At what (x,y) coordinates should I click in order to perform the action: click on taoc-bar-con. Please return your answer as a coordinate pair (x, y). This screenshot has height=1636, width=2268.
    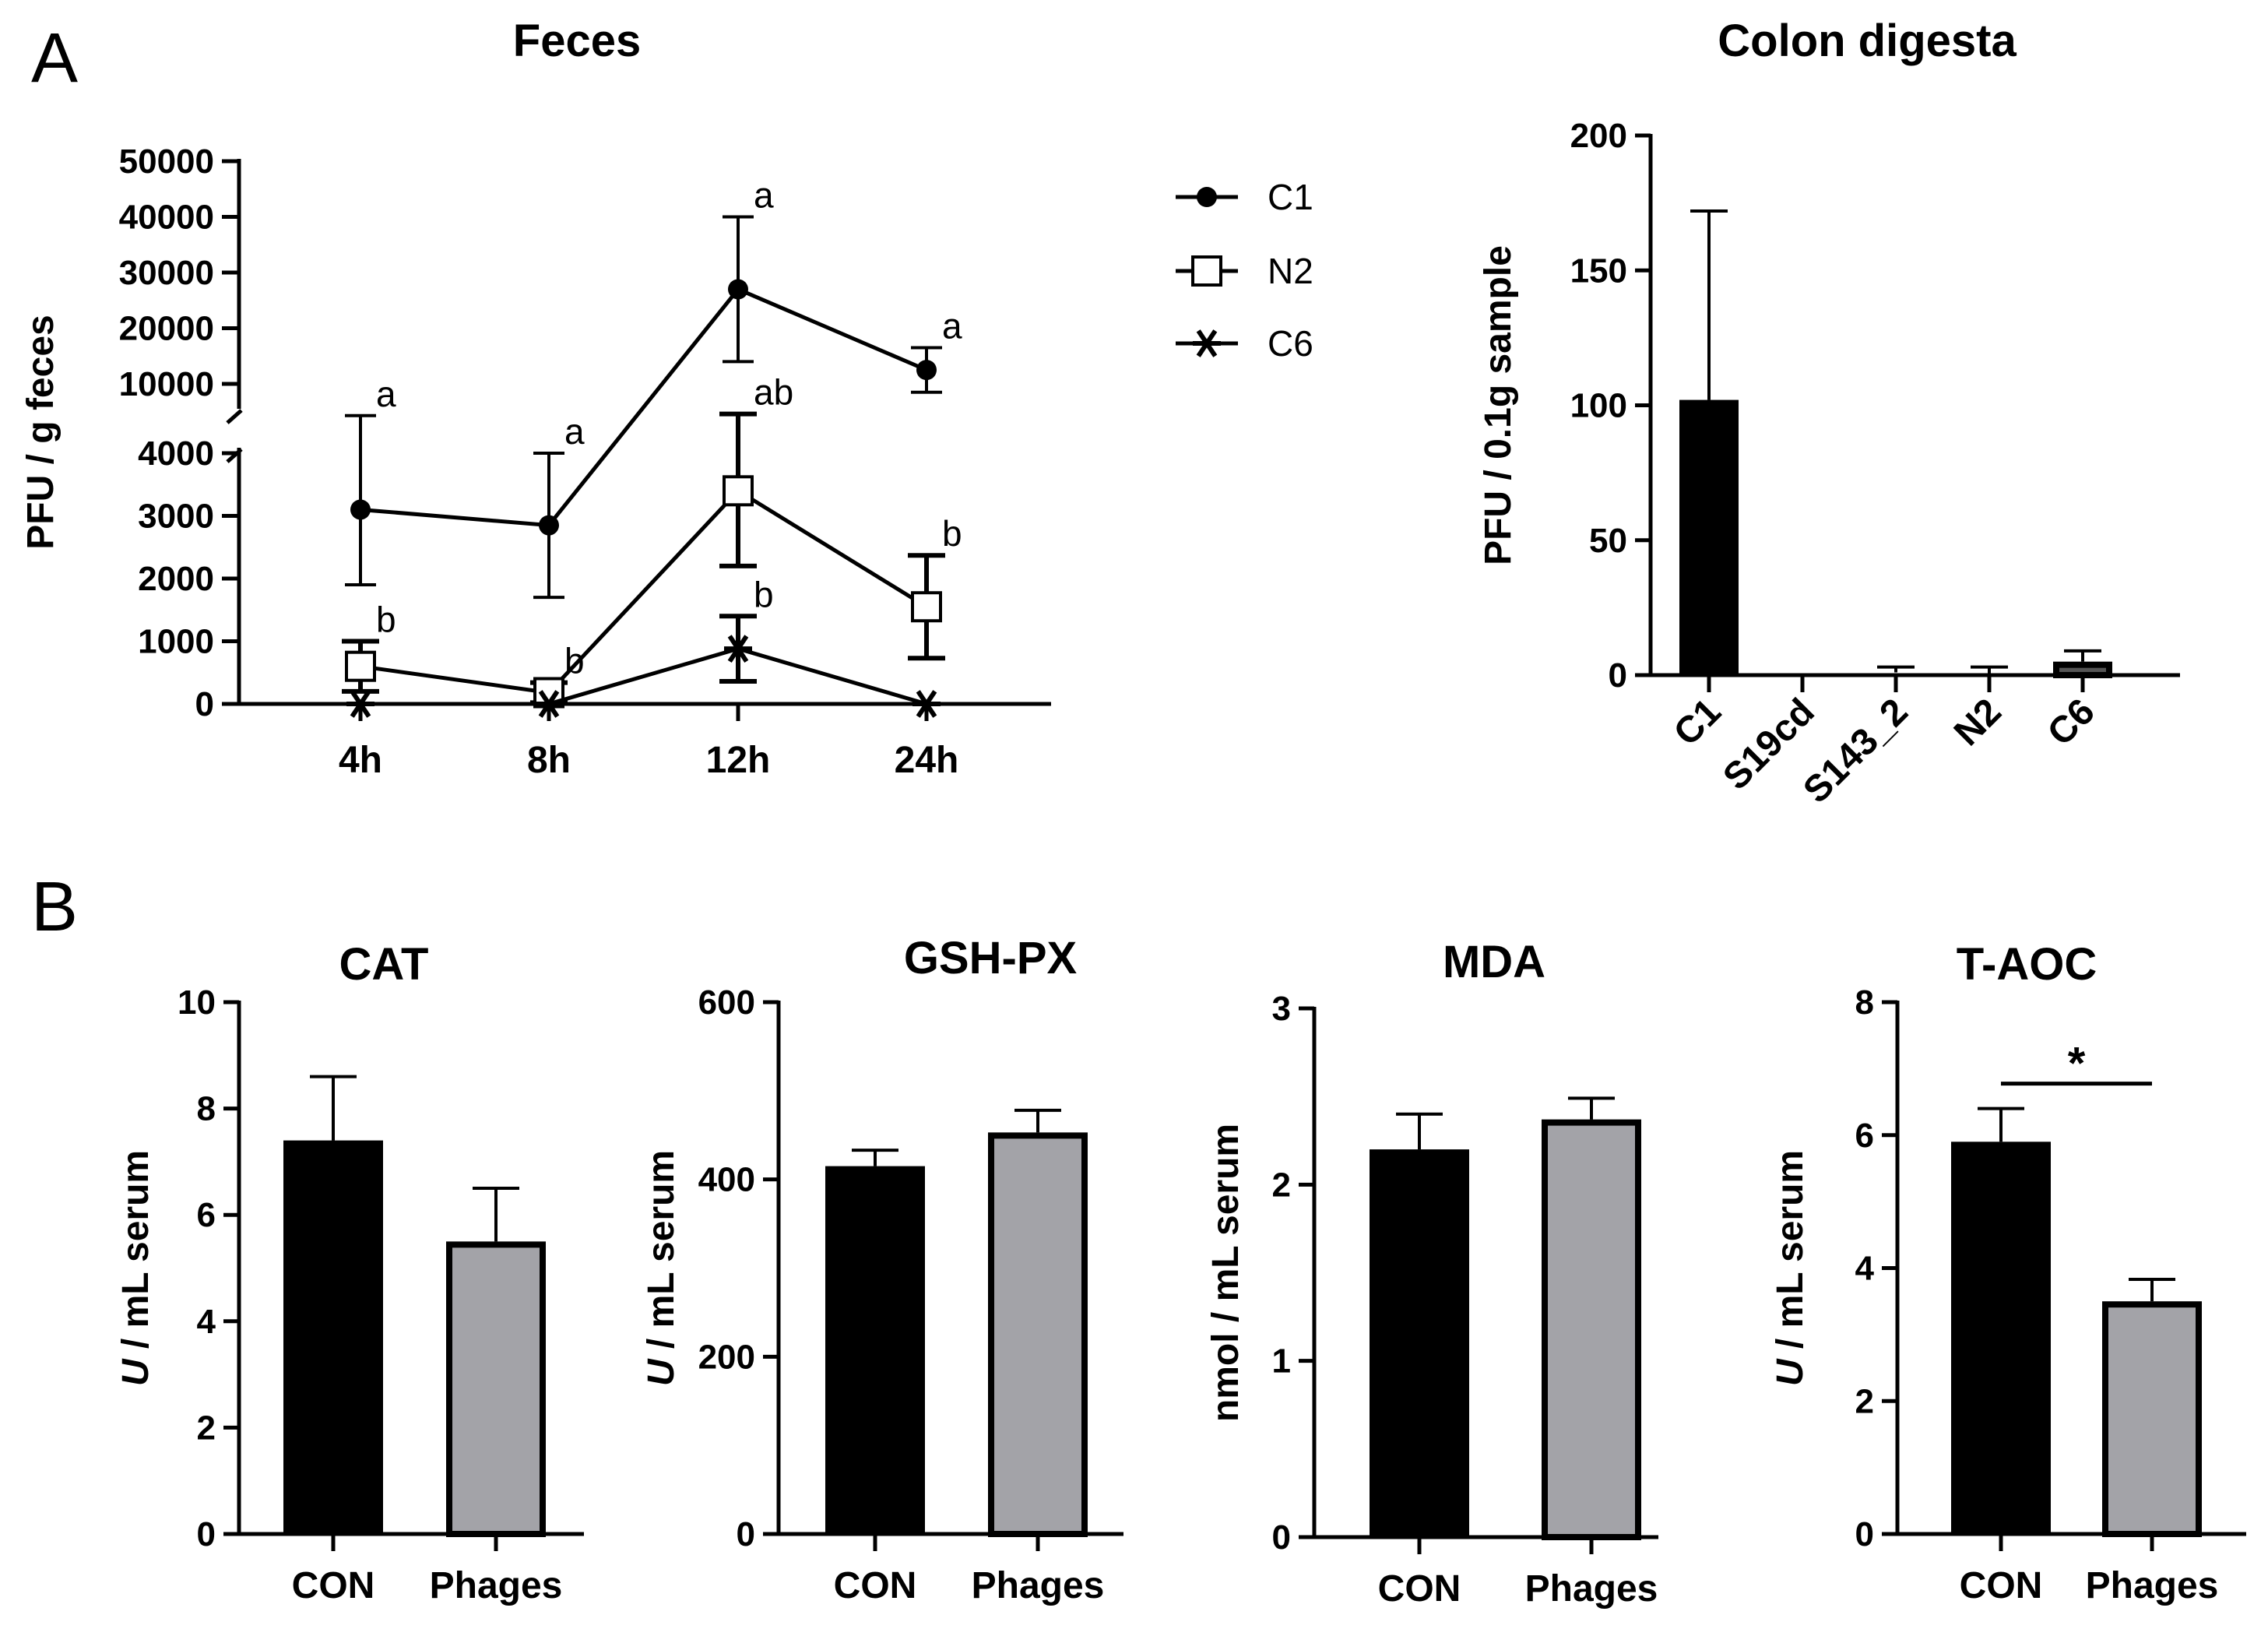
    Looking at the image, I should click on (2001, 1338).